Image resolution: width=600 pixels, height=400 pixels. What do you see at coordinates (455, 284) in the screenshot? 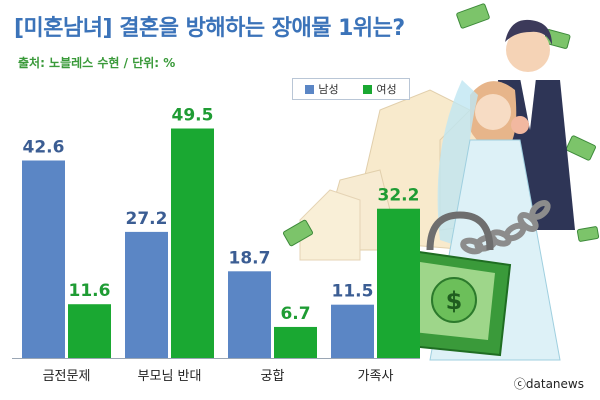
I see `padlock-icon: $` at bounding box center [455, 284].